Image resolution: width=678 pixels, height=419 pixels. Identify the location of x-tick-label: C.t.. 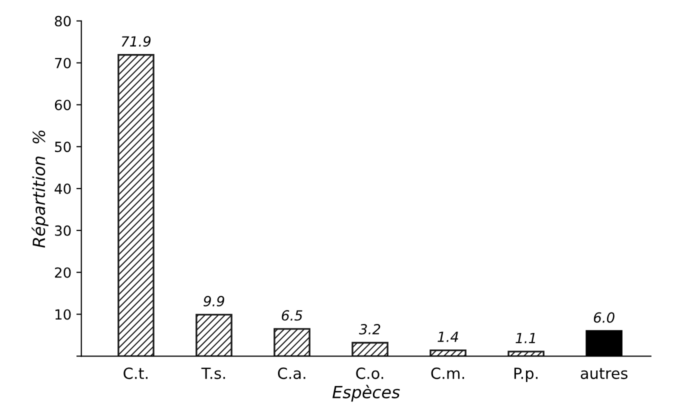
(136, 374).